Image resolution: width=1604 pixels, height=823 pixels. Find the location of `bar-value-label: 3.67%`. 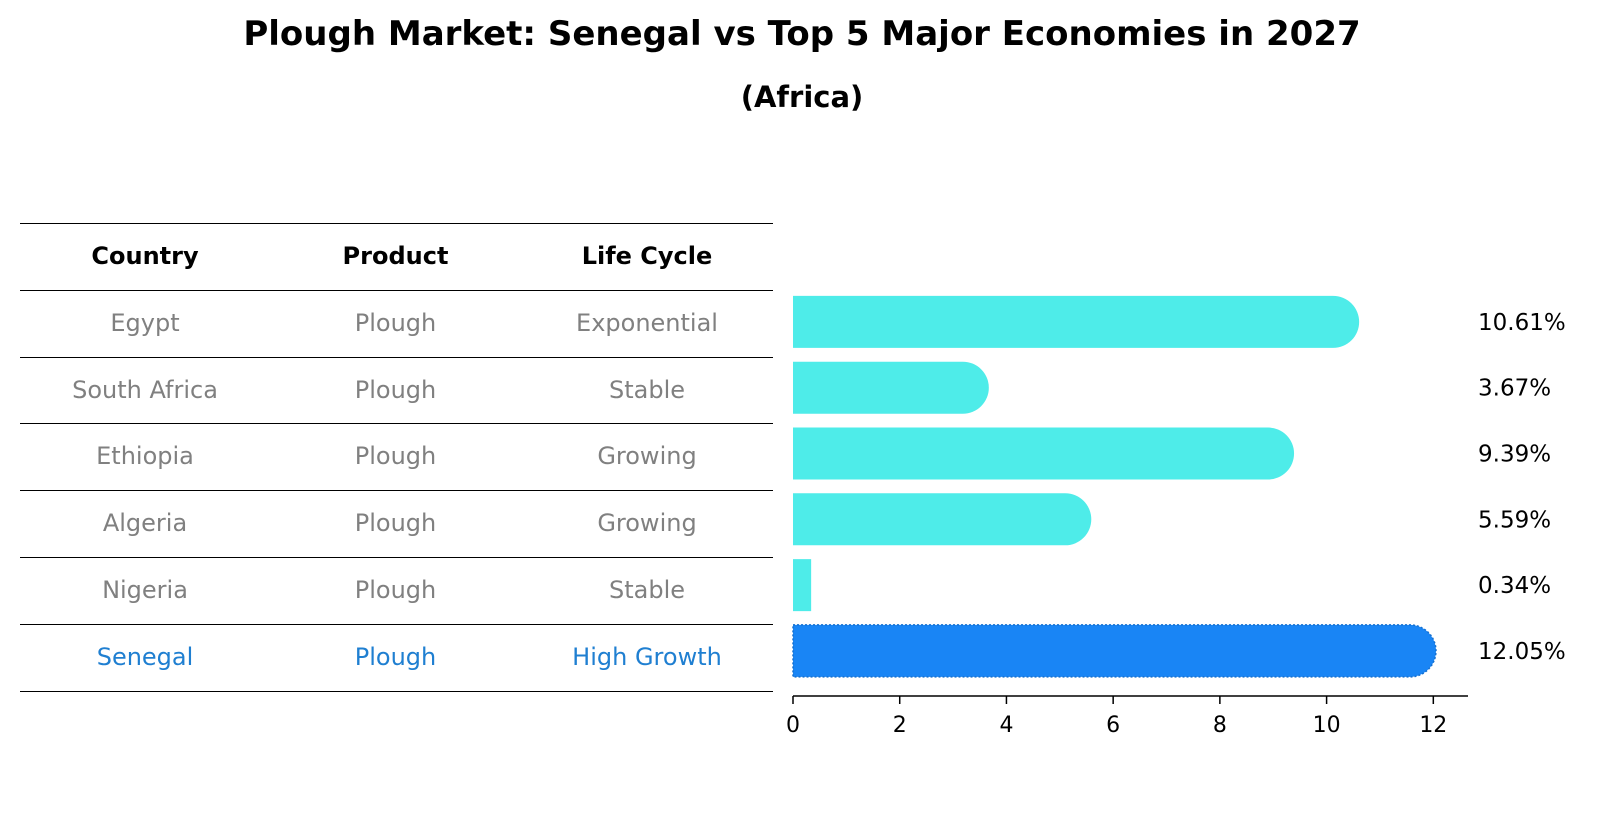

bar-value-label: 3.67% is located at coordinates (1514, 389).